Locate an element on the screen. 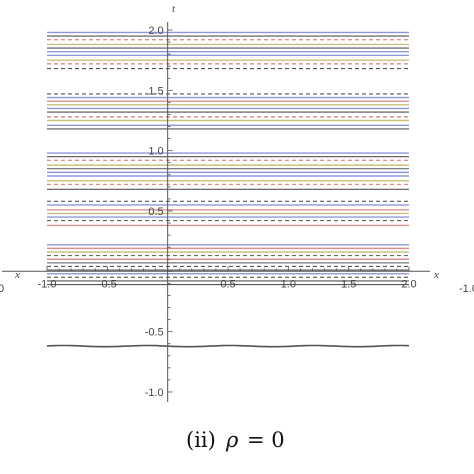 The width and height of the screenshot is (474, 474). x-tick-label: -1.0 is located at coordinates (47, 284).